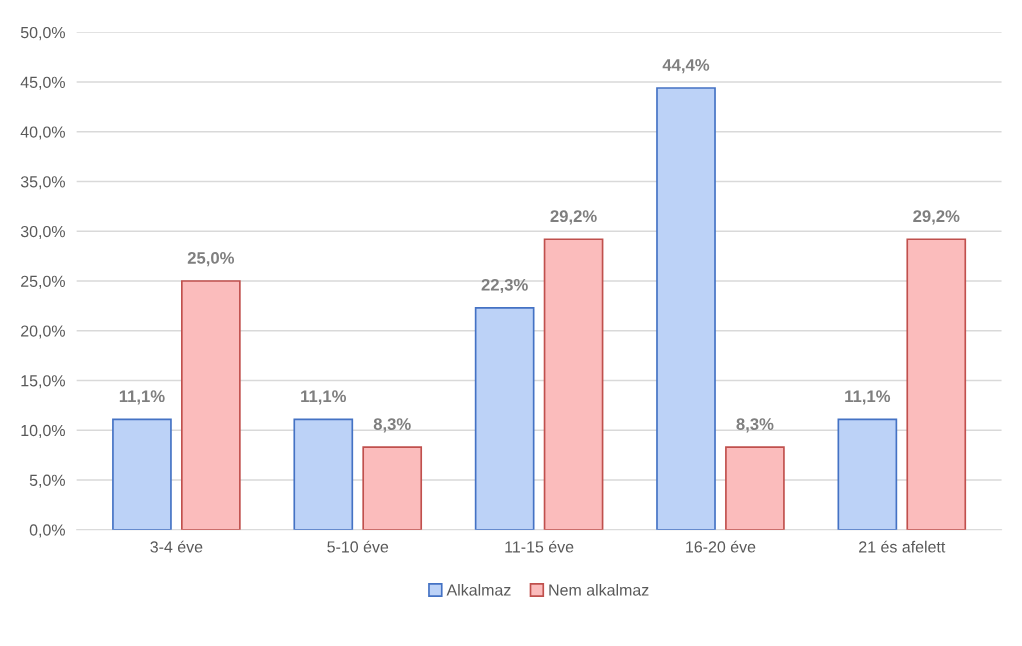  I want to click on y-tick-label: 5,0%, so click(47, 481).